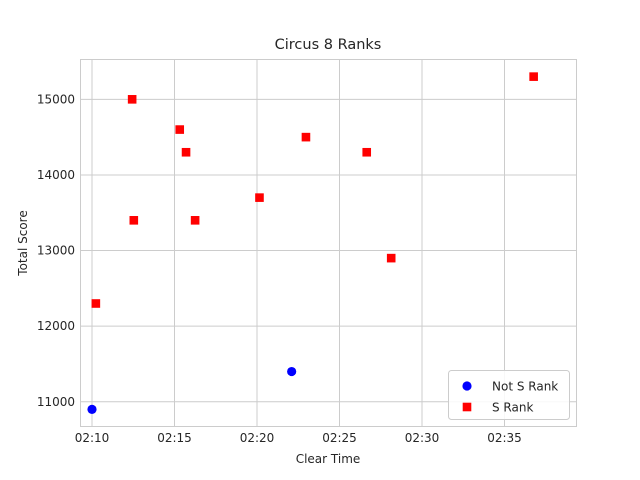 The width and height of the screenshot is (640, 480). I want to click on legend-label: Not S Rank, so click(525, 387).